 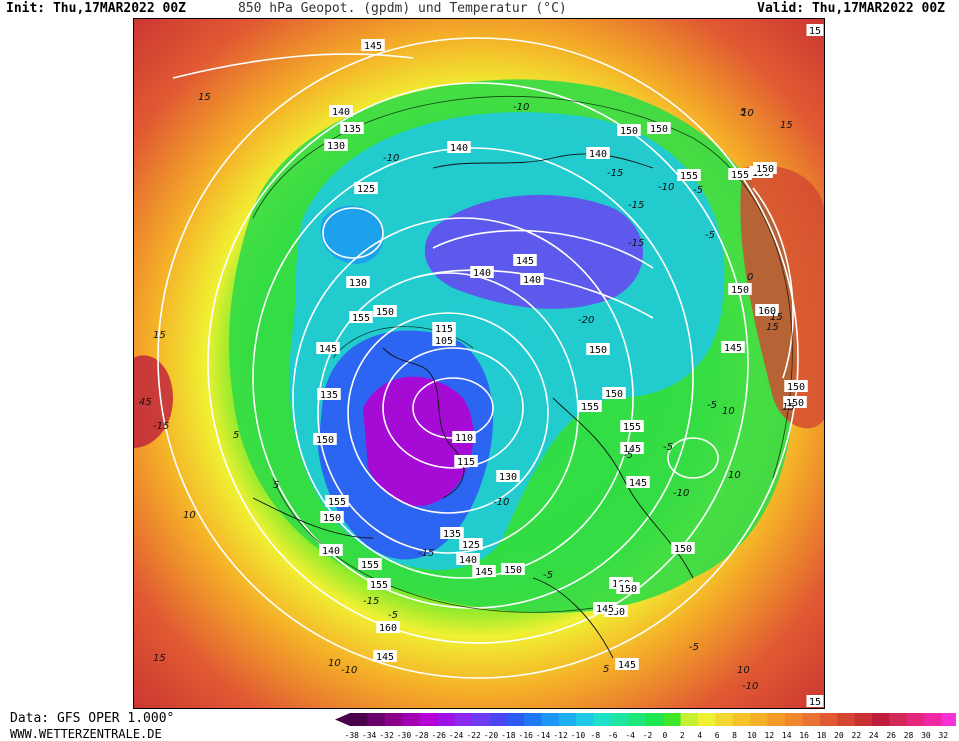 I want to click on colorbar-arrow-left, so click(x=342, y=719).